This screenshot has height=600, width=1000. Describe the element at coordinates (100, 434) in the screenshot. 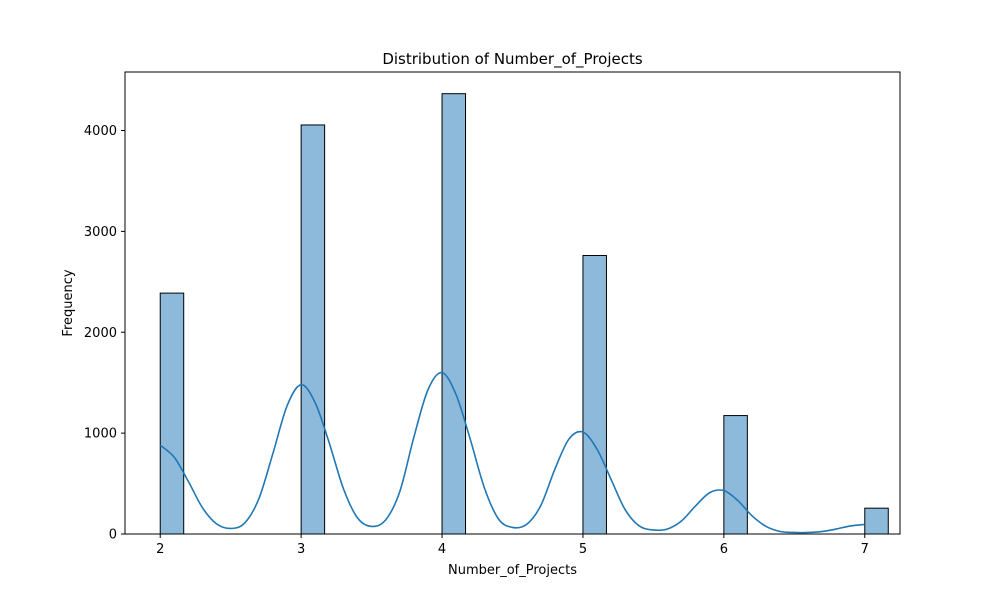

I see `y-tick-label-1000: 1000` at that location.